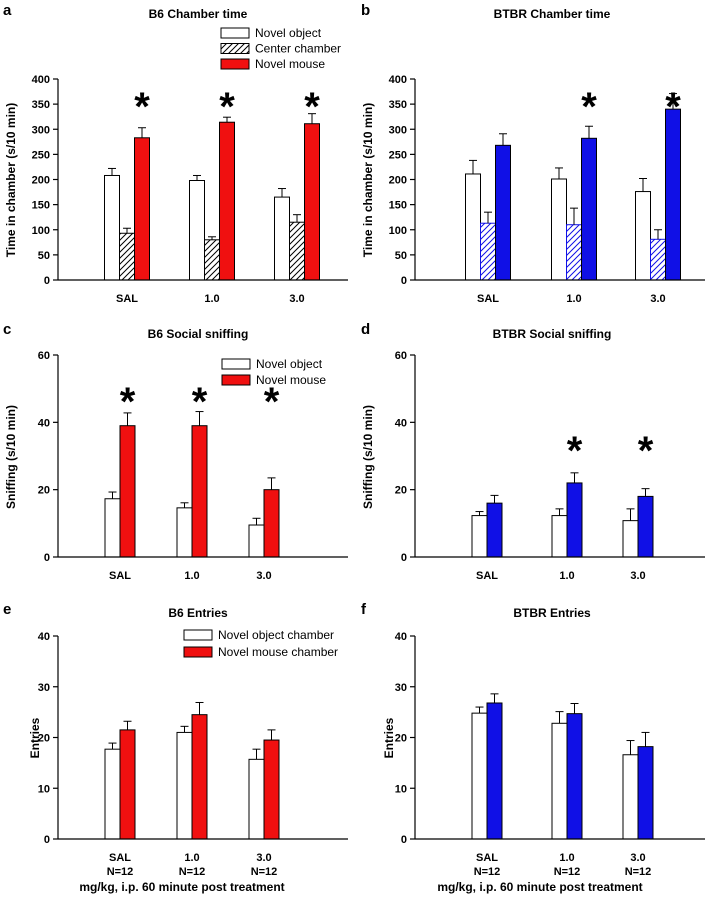  What do you see at coordinates (7, 329) in the screenshot?
I see `panel-letter-c: c` at bounding box center [7, 329].